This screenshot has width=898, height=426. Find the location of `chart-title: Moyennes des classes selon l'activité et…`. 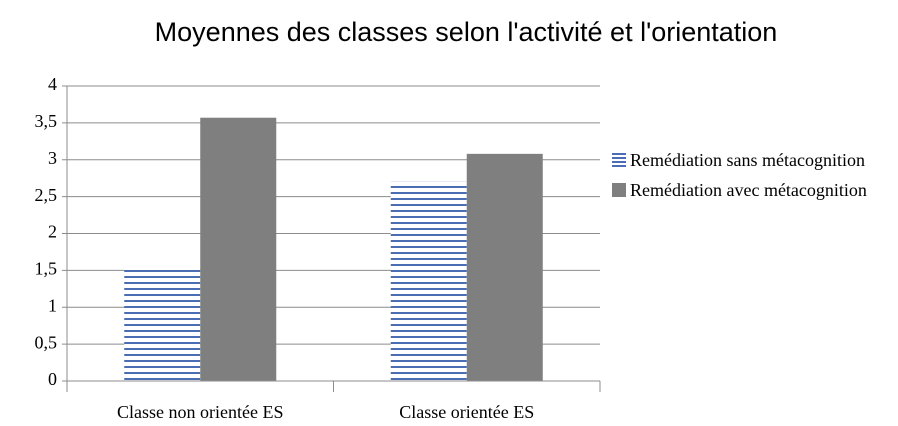

chart-title: Moyennes des classes selon l'activité et… is located at coordinates (466, 32).